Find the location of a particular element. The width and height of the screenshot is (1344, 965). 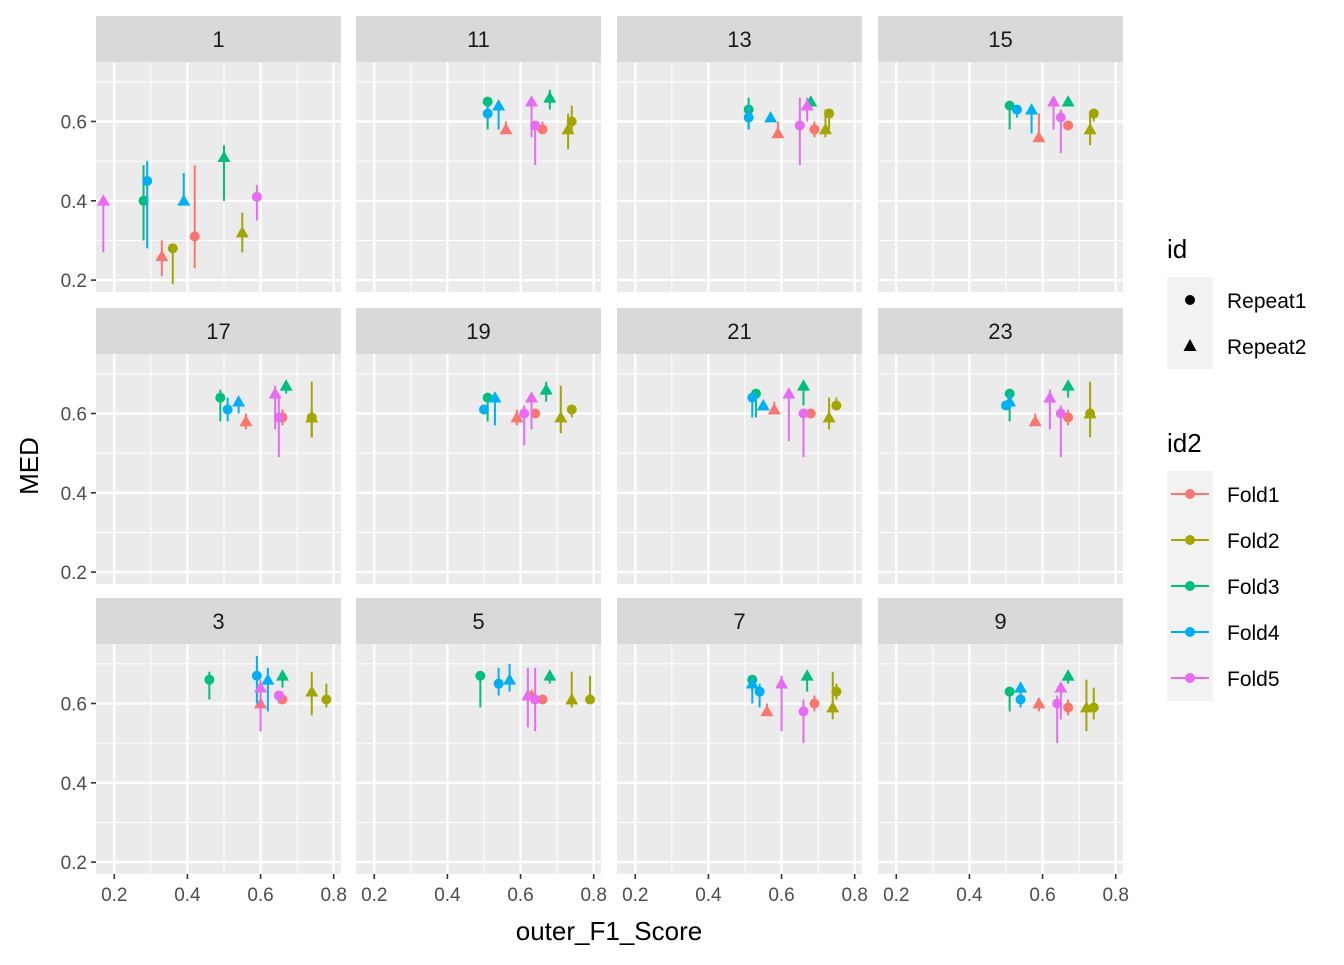

y-axis-tick-label: 0.4 is located at coordinates (74, 202).